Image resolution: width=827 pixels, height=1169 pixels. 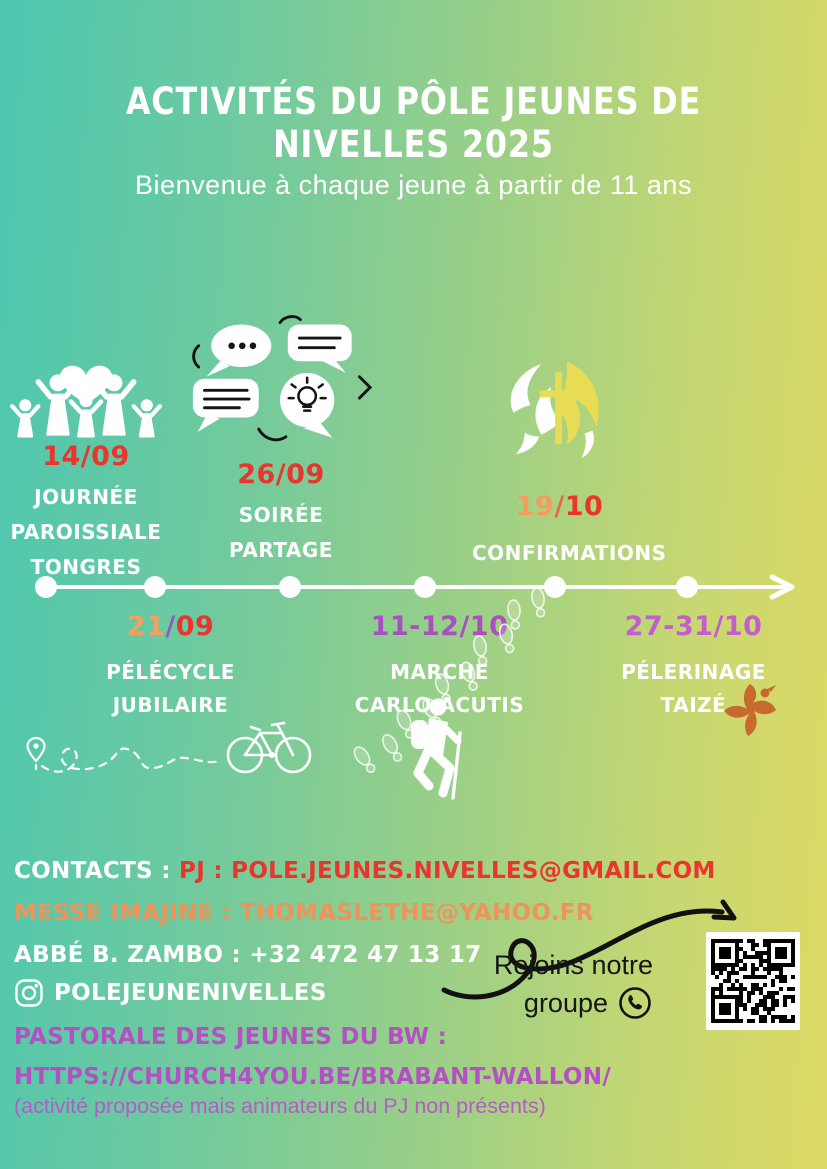 What do you see at coordinates (569, 553) in the screenshot?
I see `event-label: CONFIRMATIONS` at bounding box center [569, 553].